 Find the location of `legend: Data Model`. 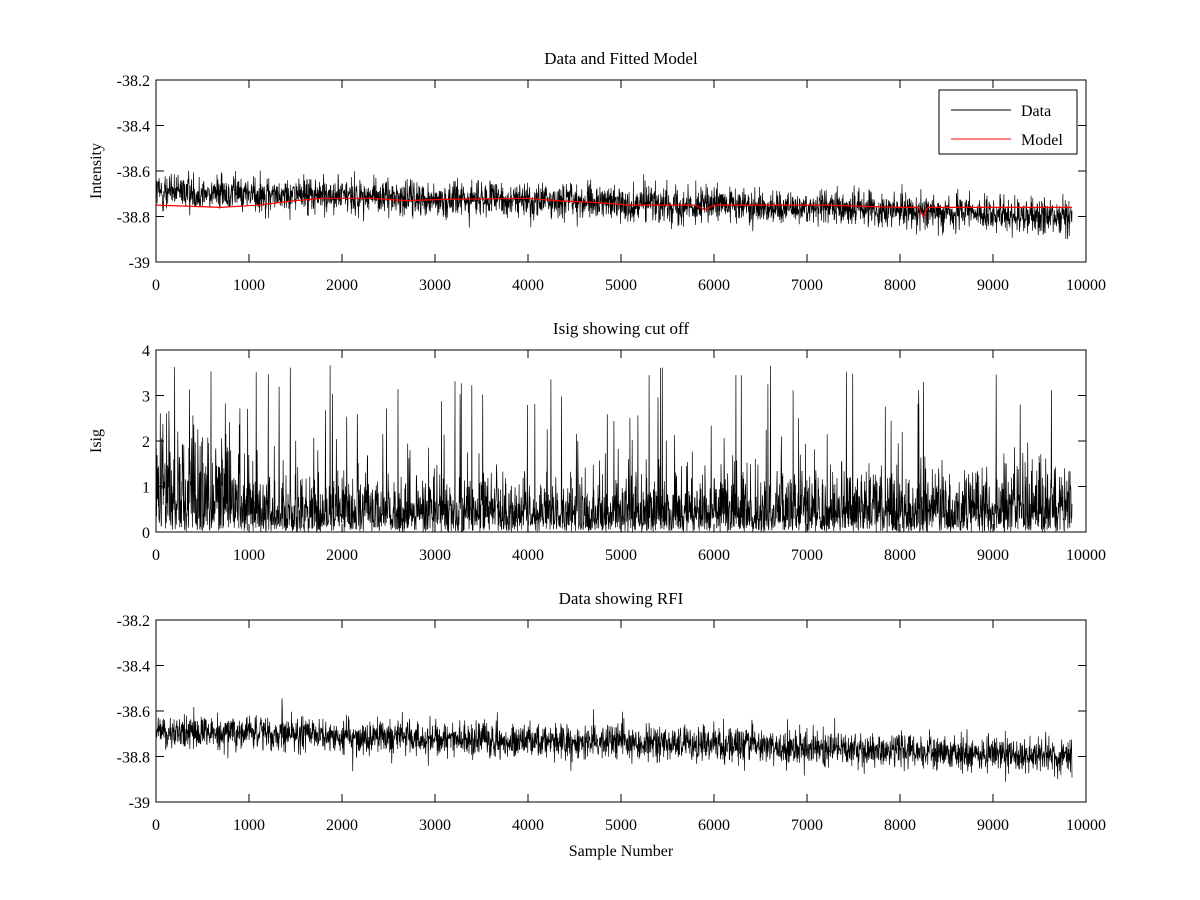

legend: Data Model is located at coordinates (1008, 122).